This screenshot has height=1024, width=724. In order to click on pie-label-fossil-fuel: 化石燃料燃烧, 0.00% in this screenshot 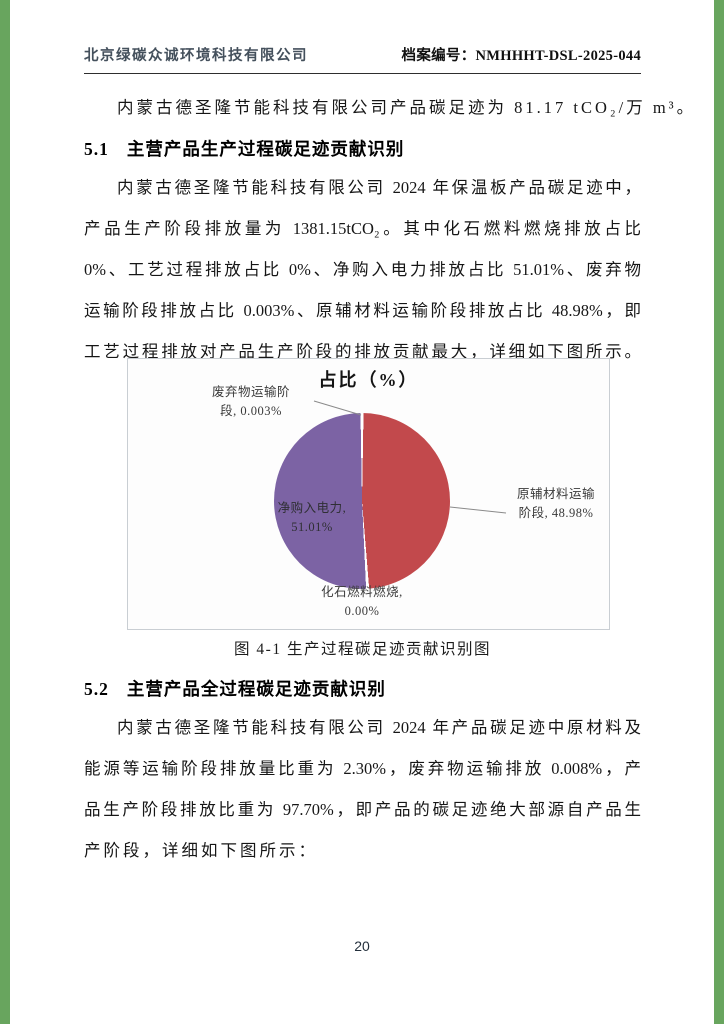, I will do `click(362, 602)`.